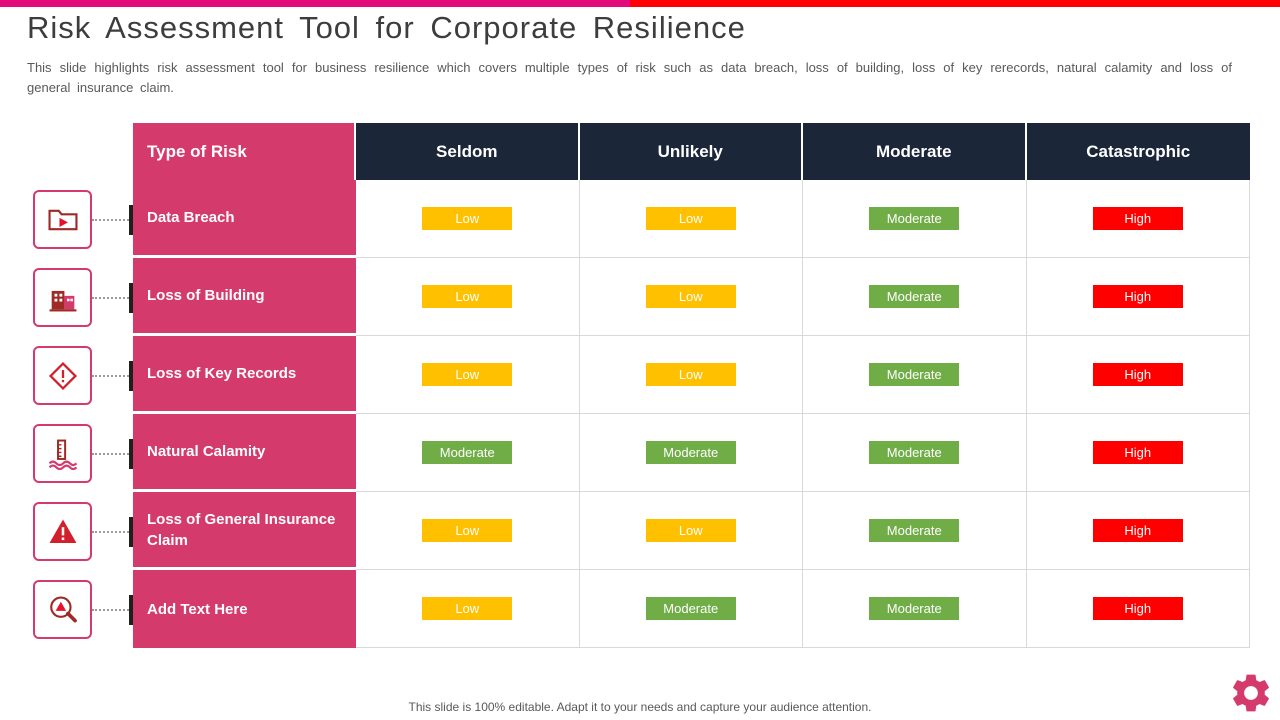 This screenshot has width=1280, height=720. What do you see at coordinates (1251, 693) in the screenshot?
I see `gear-icon` at bounding box center [1251, 693].